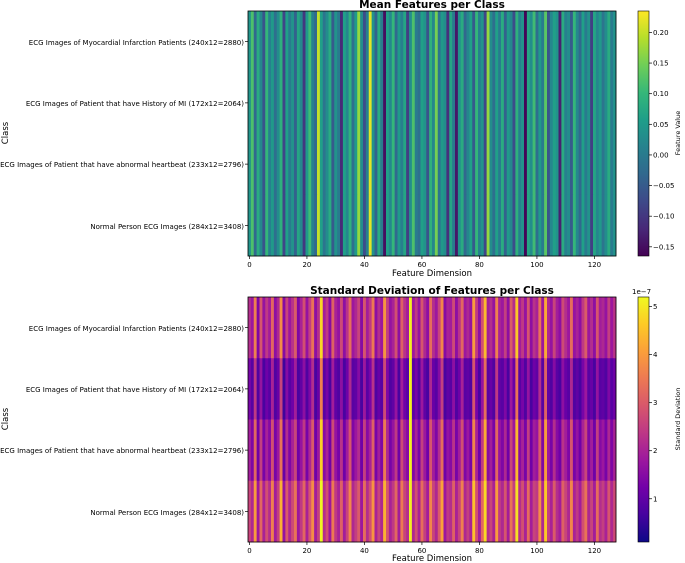 The image size is (685, 563). Describe the element at coordinates (655, 307) in the screenshot. I see `std-colorbar-tick: 5` at that location.